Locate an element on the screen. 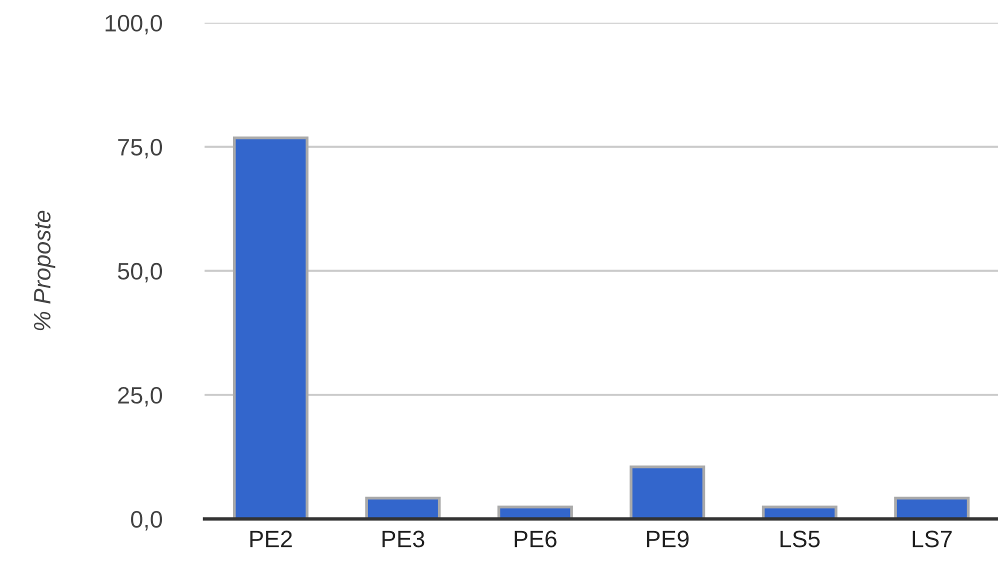 Image resolution: width=998 pixels, height=569 pixels. y-tick-label: 0,0 is located at coordinates (146, 520).